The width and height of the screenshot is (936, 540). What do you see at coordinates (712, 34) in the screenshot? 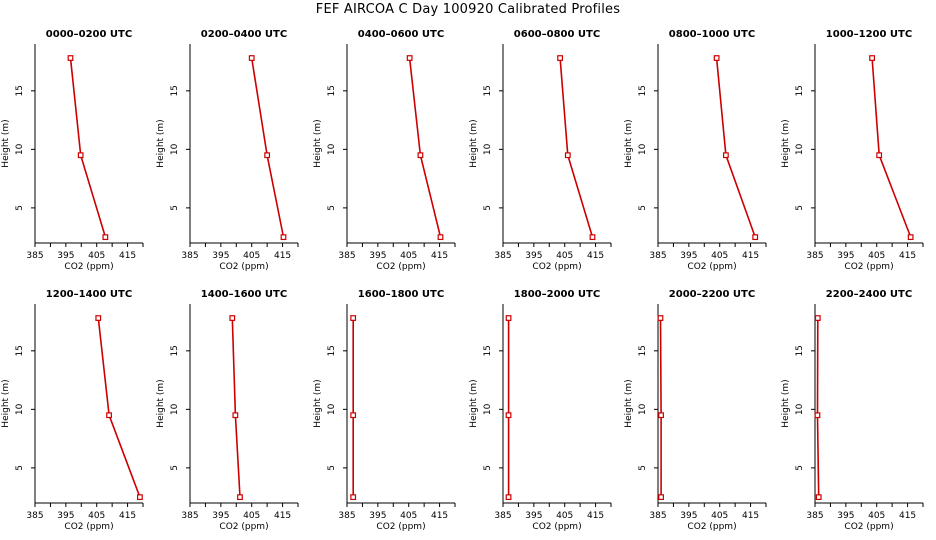
I see `panel-title: 0800–1000 UTC` at bounding box center [712, 34].